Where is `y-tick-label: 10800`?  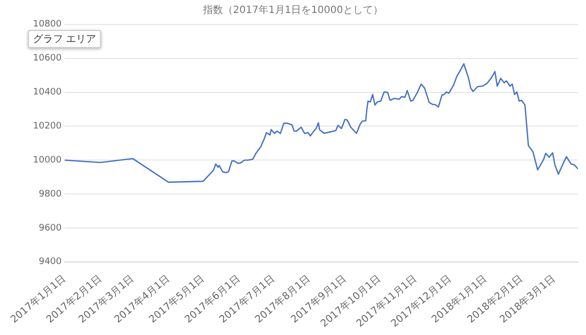
y-tick-label: 10800 is located at coordinates (47, 25).